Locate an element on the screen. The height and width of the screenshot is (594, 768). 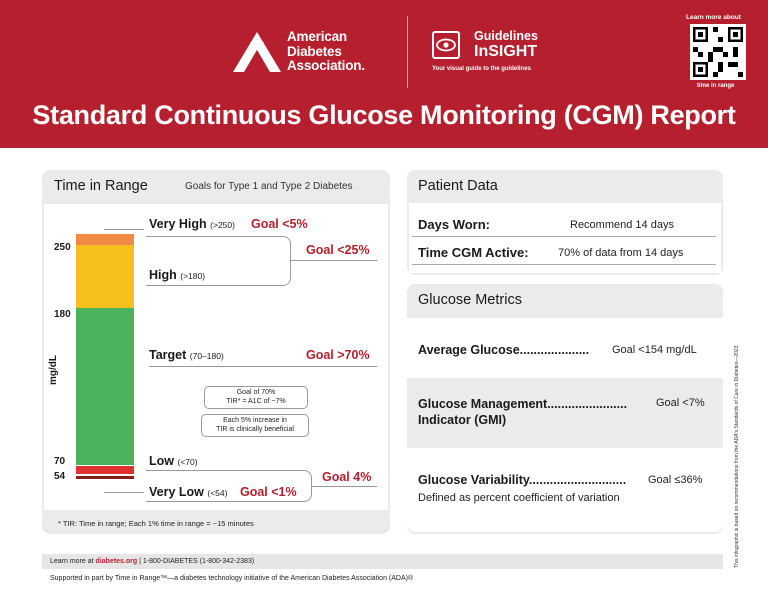
footer-phone: | 1-800-DIABETES (1-800-342-2383) is located at coordinates (197, 561).